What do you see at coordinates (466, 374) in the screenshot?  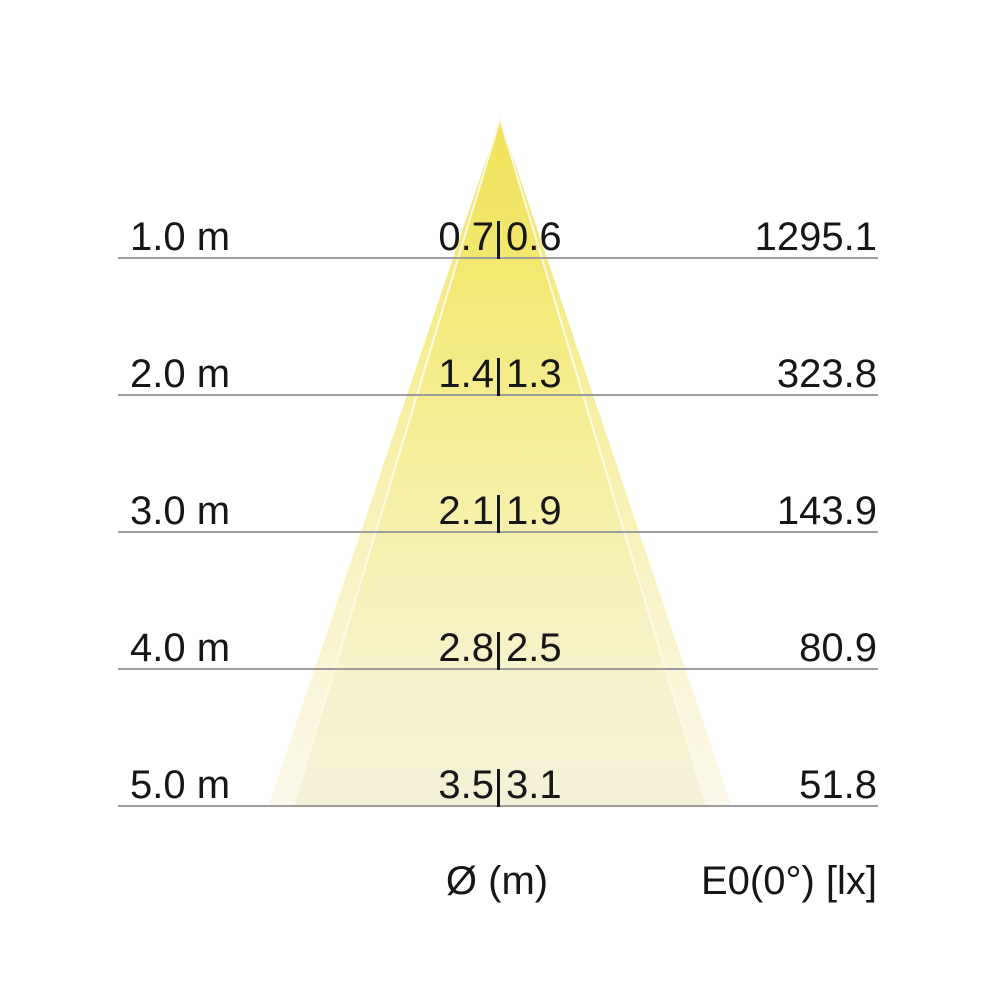 I see `beam-diameter-left-value: 1.4` at bounding box center [466, 374].